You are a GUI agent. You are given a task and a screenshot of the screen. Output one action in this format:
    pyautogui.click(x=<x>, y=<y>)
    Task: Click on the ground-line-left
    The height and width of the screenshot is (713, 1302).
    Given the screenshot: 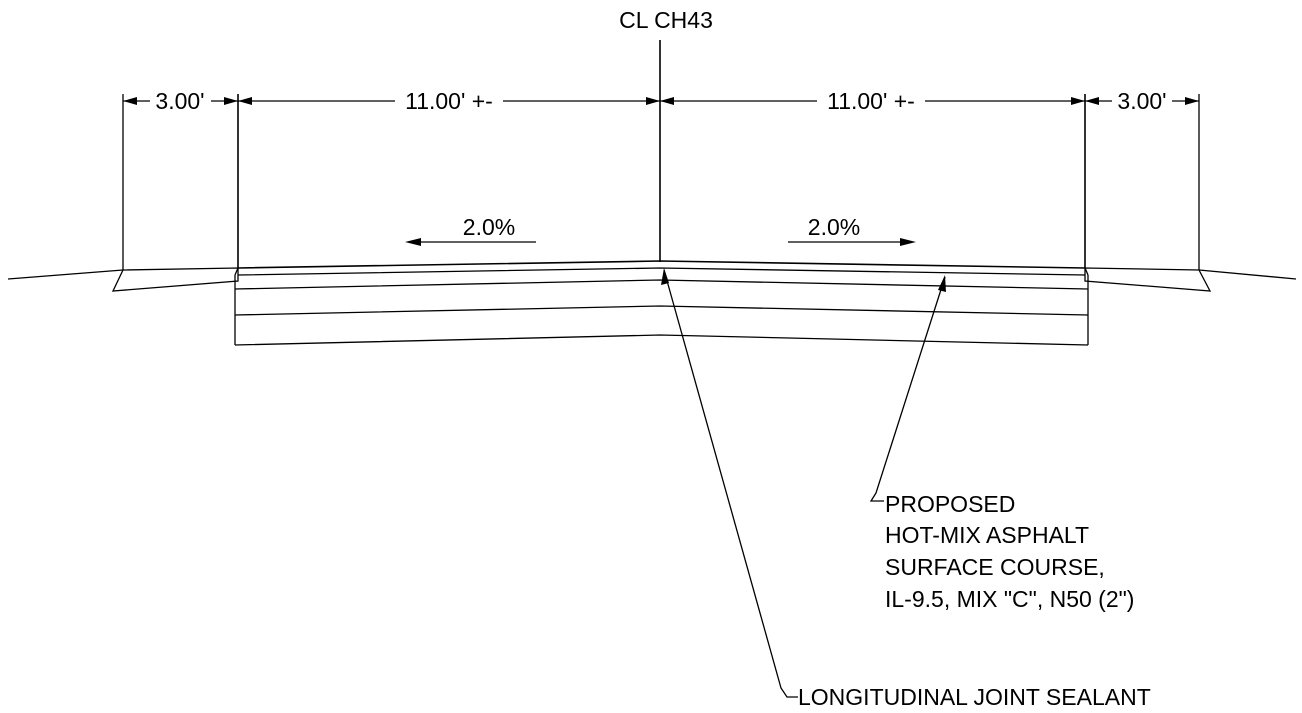 What is the action you would take?
    pyautogui.click(x=65, y=274)
    